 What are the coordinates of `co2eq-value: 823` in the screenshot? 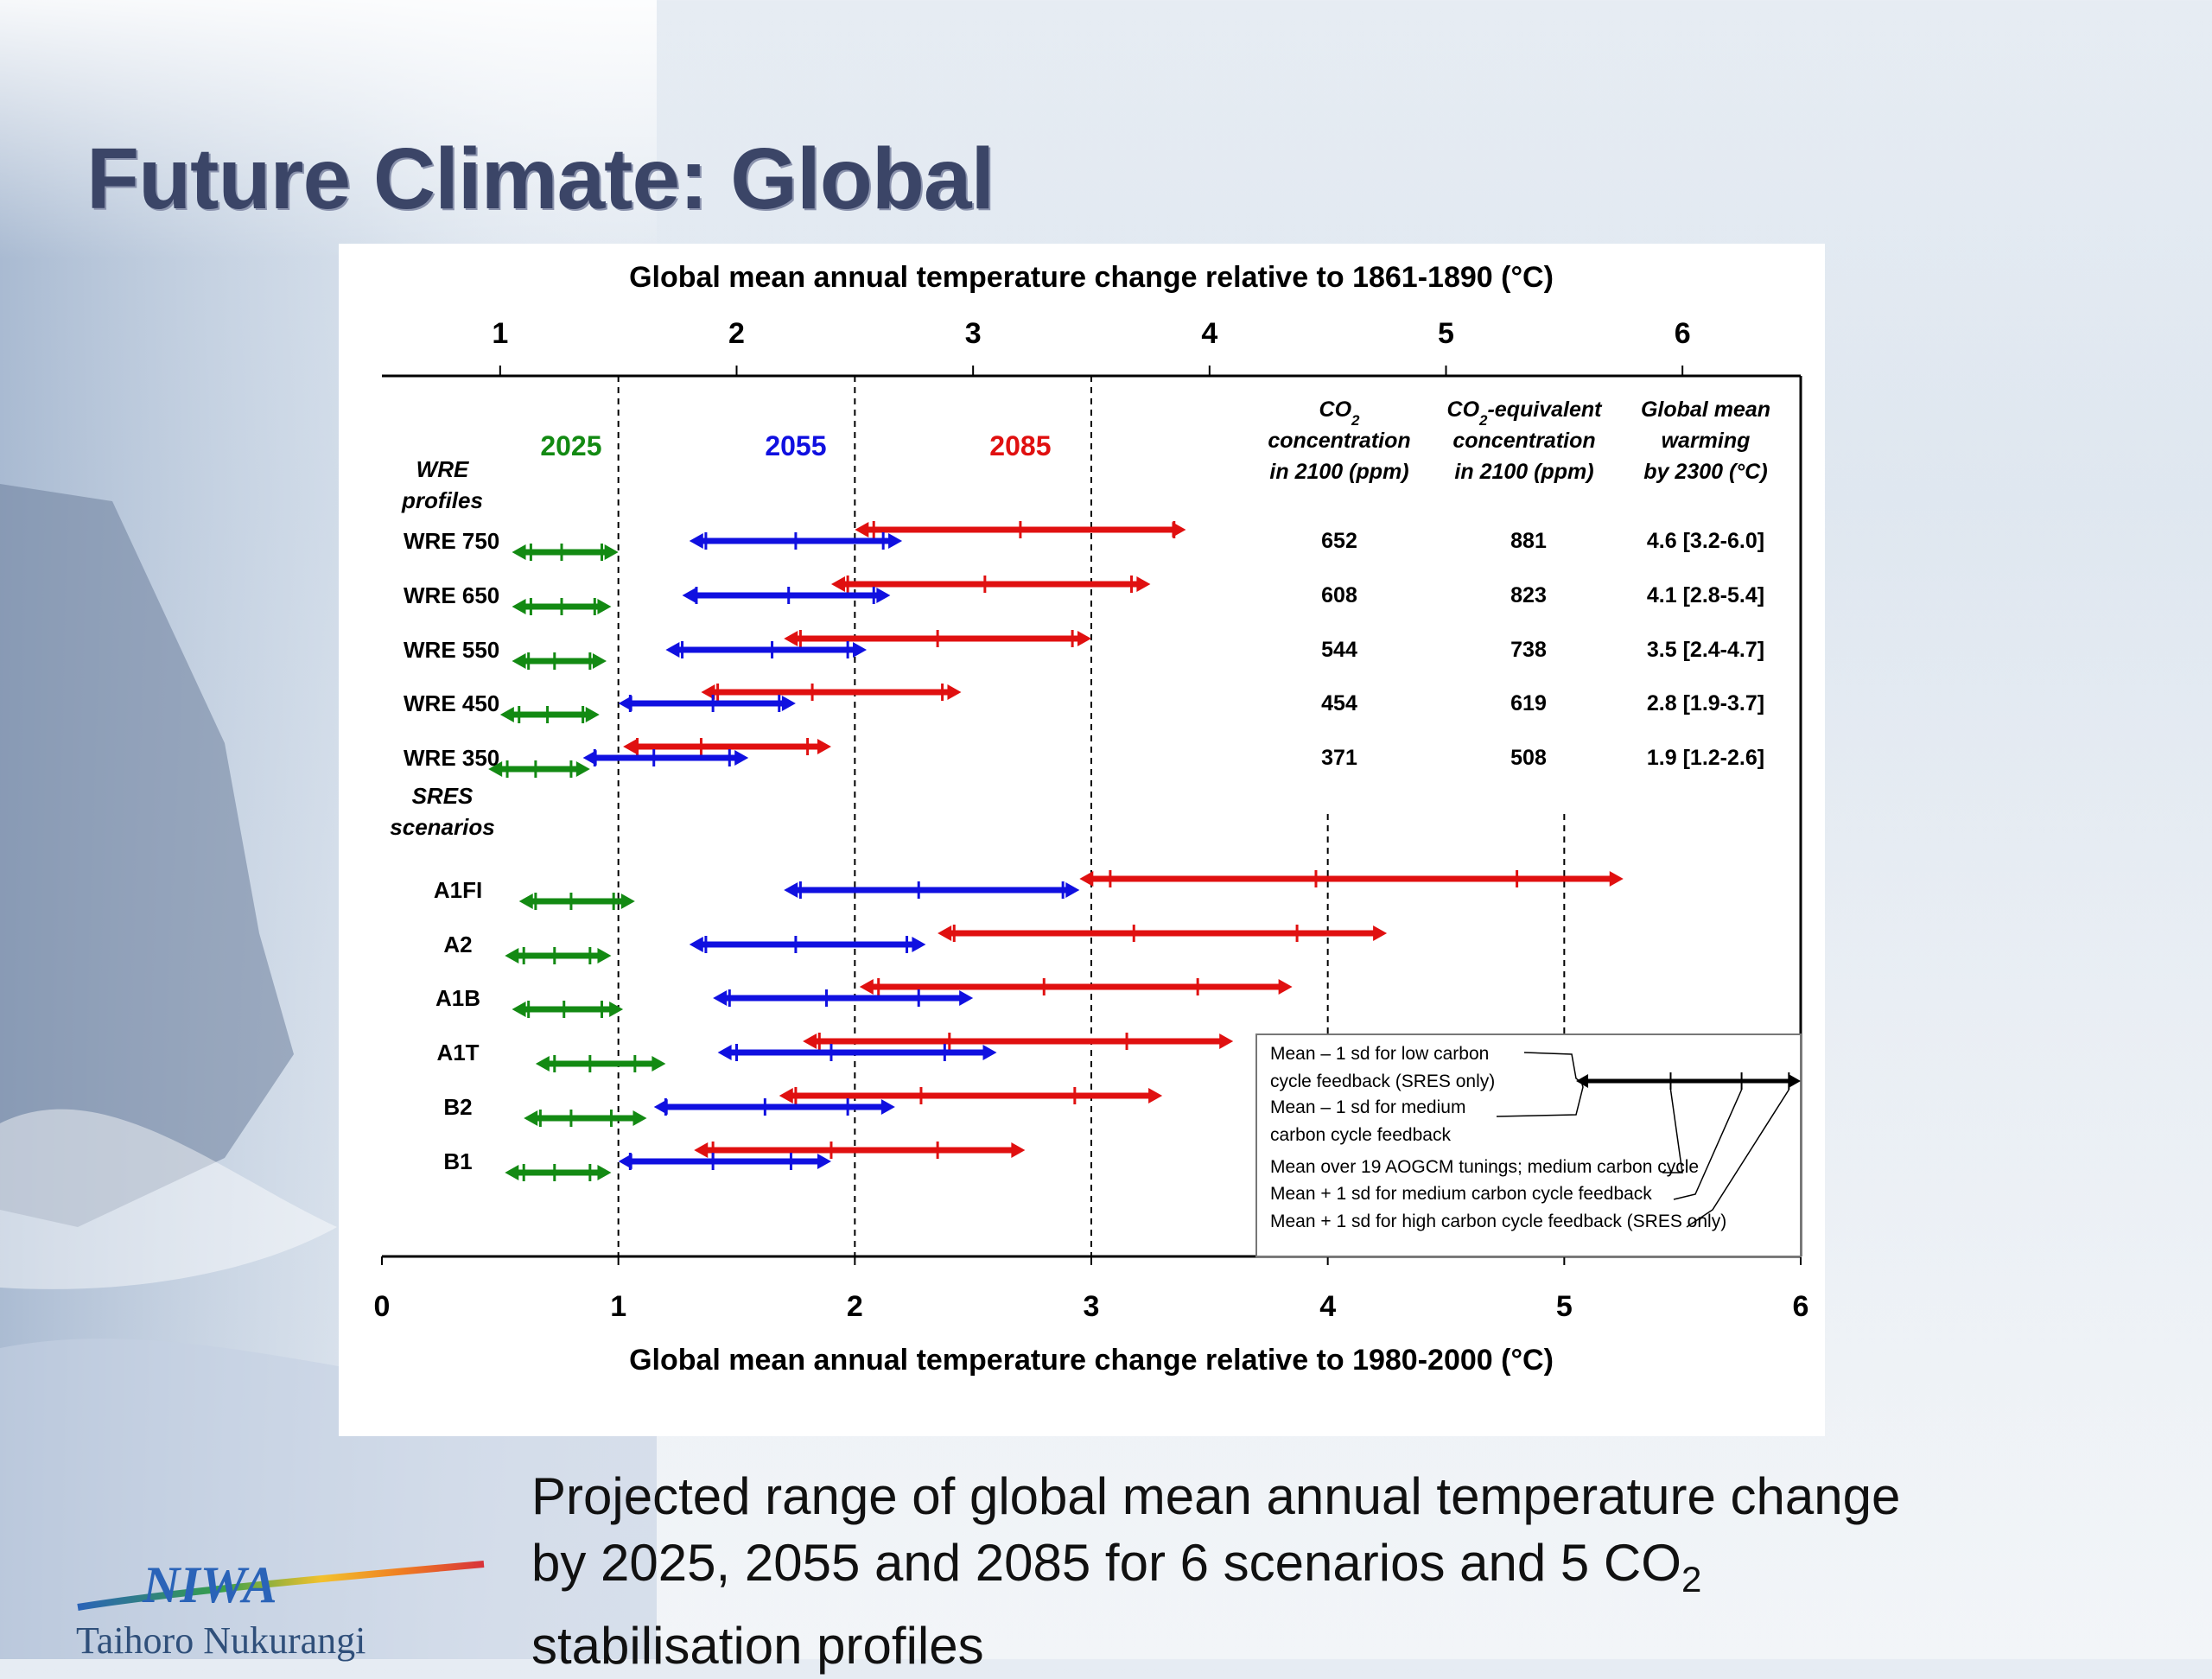 It's located at (1528, 595).